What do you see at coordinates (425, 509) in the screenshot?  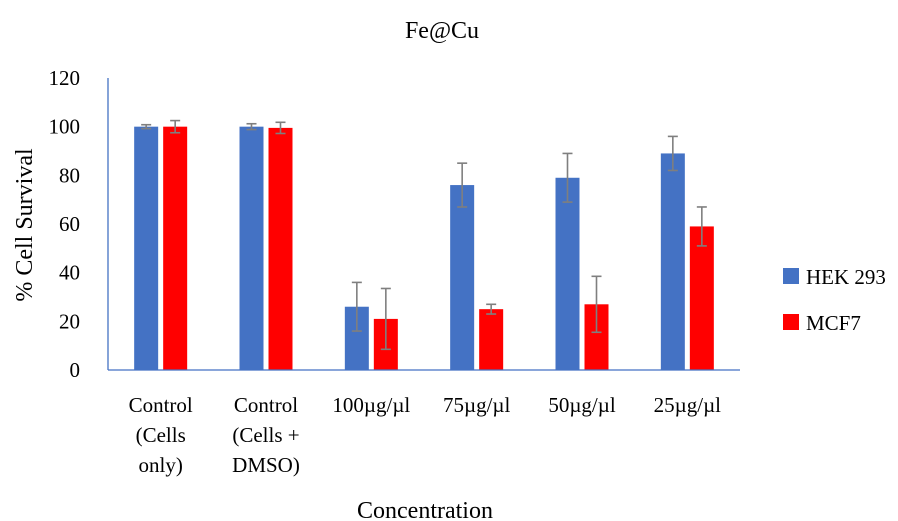 I see `x-axis-label: Concentration` at bounding box center [425, 509].